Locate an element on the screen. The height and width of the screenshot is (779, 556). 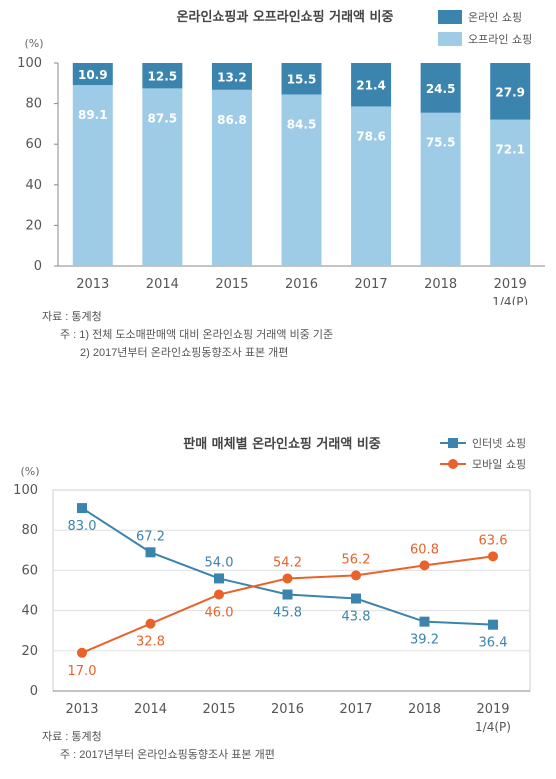
chart1-data-label: 15.5 is located at coordinates (302, 80).